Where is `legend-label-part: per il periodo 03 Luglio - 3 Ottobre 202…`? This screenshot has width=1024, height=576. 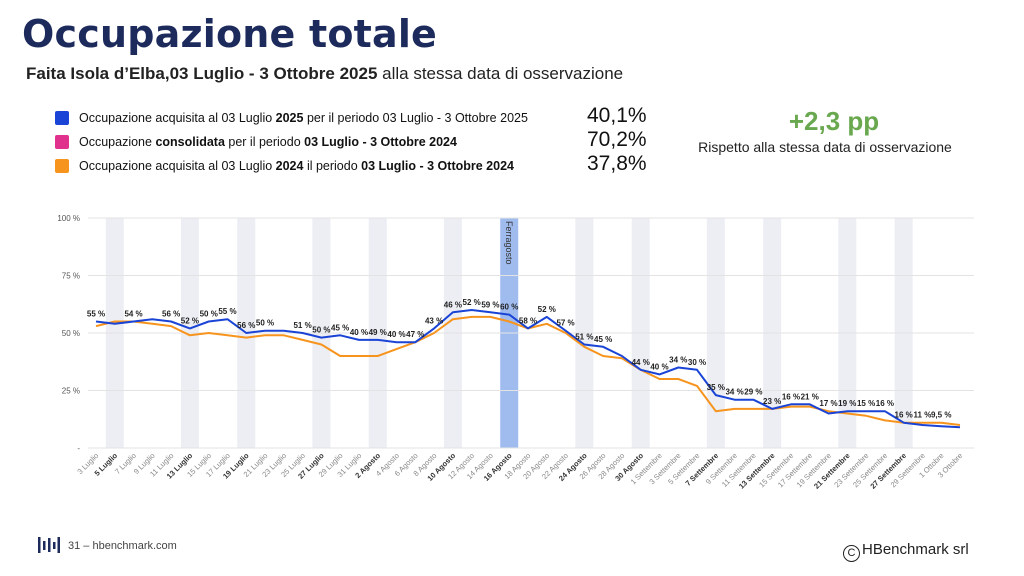
legend-label-part: per il periodo 03 Luglio - 3 Ottobre 202… is located at coordinates (415, 118).